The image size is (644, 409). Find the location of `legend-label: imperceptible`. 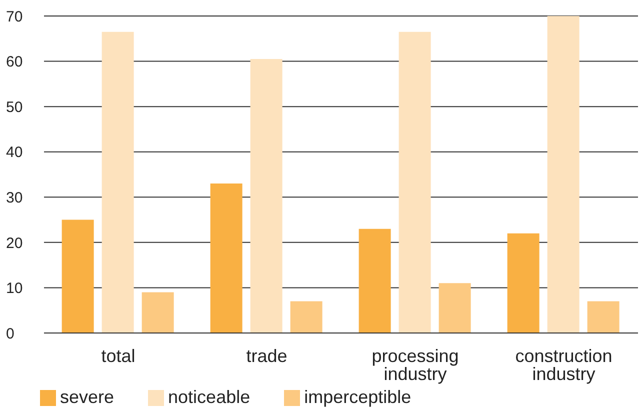

legend-label: imperceptible is located at coordinates (358, 397).